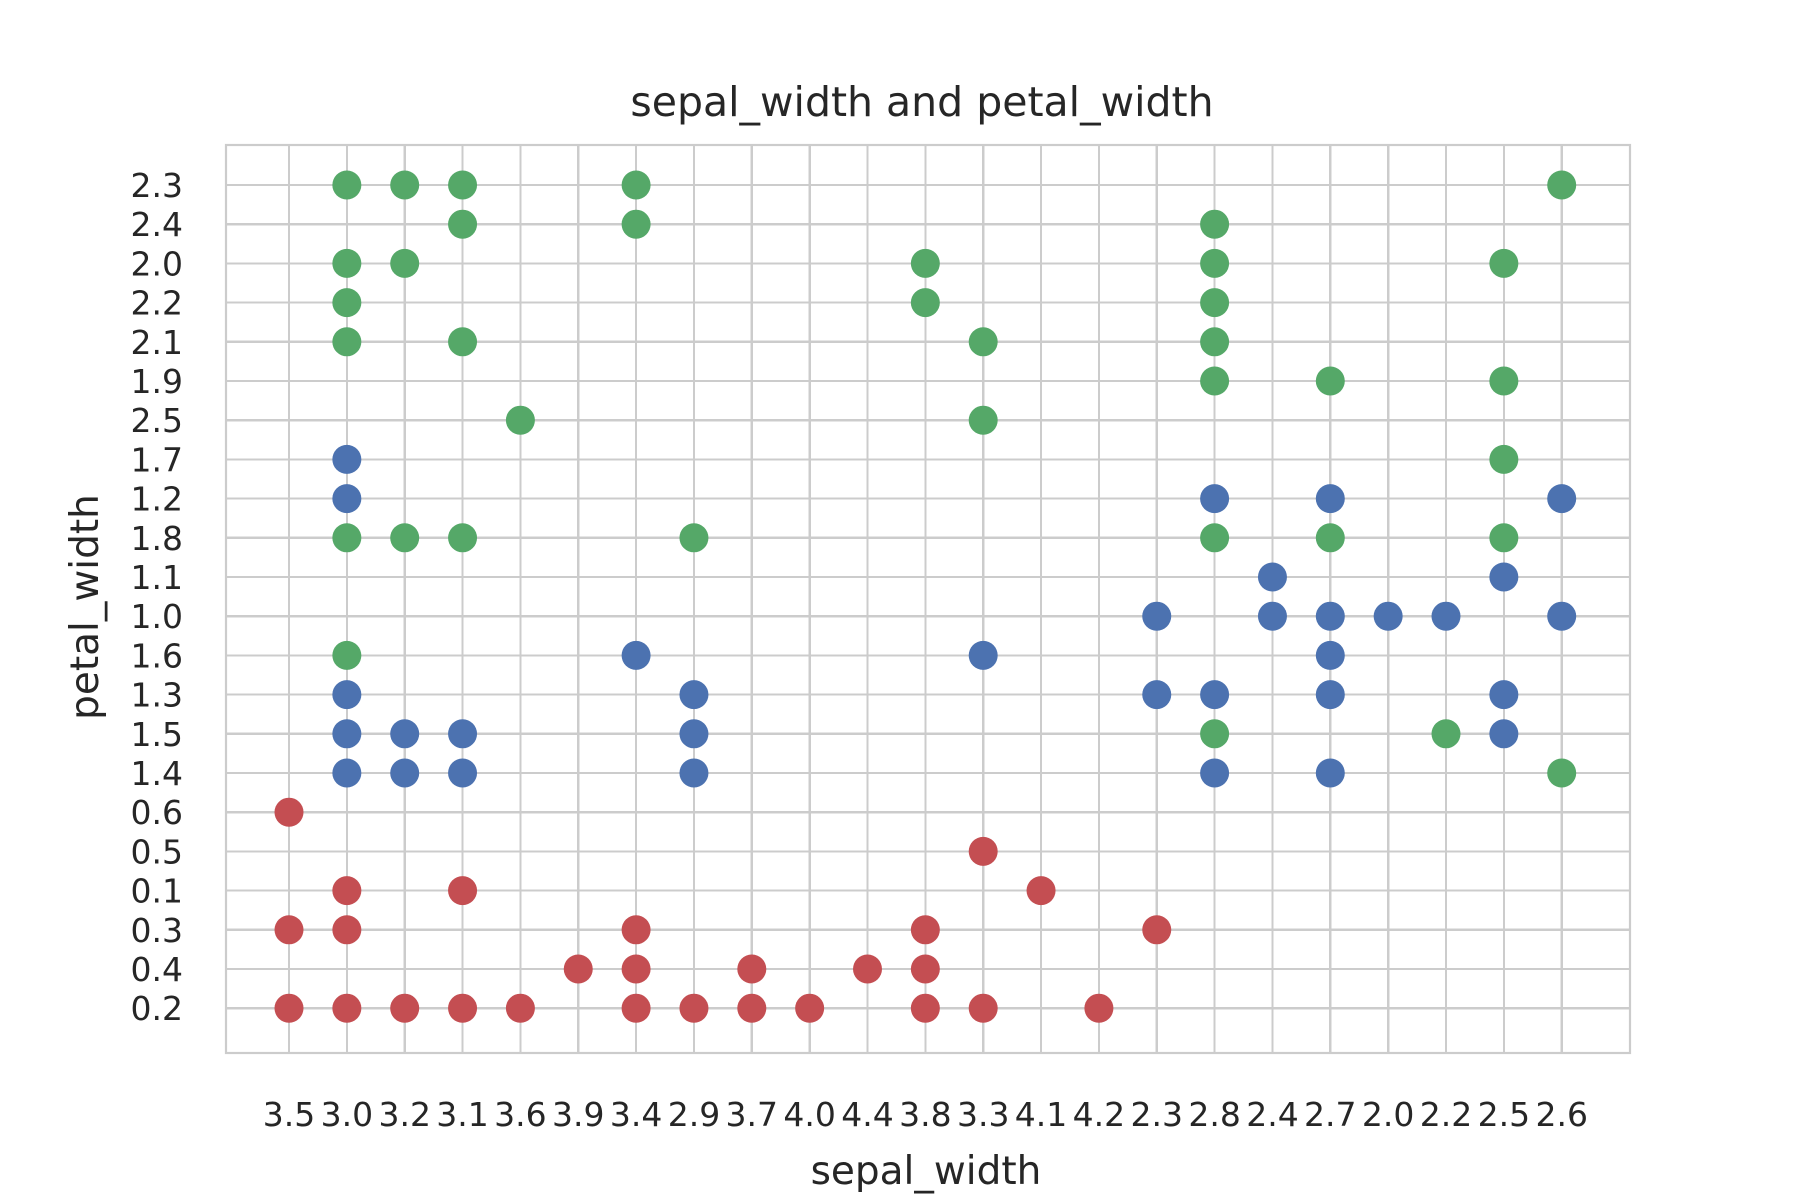 The height and width of the screenshot is (1200, 1800). What do you see at coordinates (809, 1114) in the screenshot?
I see `x-tick-label: 4.0` at bounding box center [809, 1114].